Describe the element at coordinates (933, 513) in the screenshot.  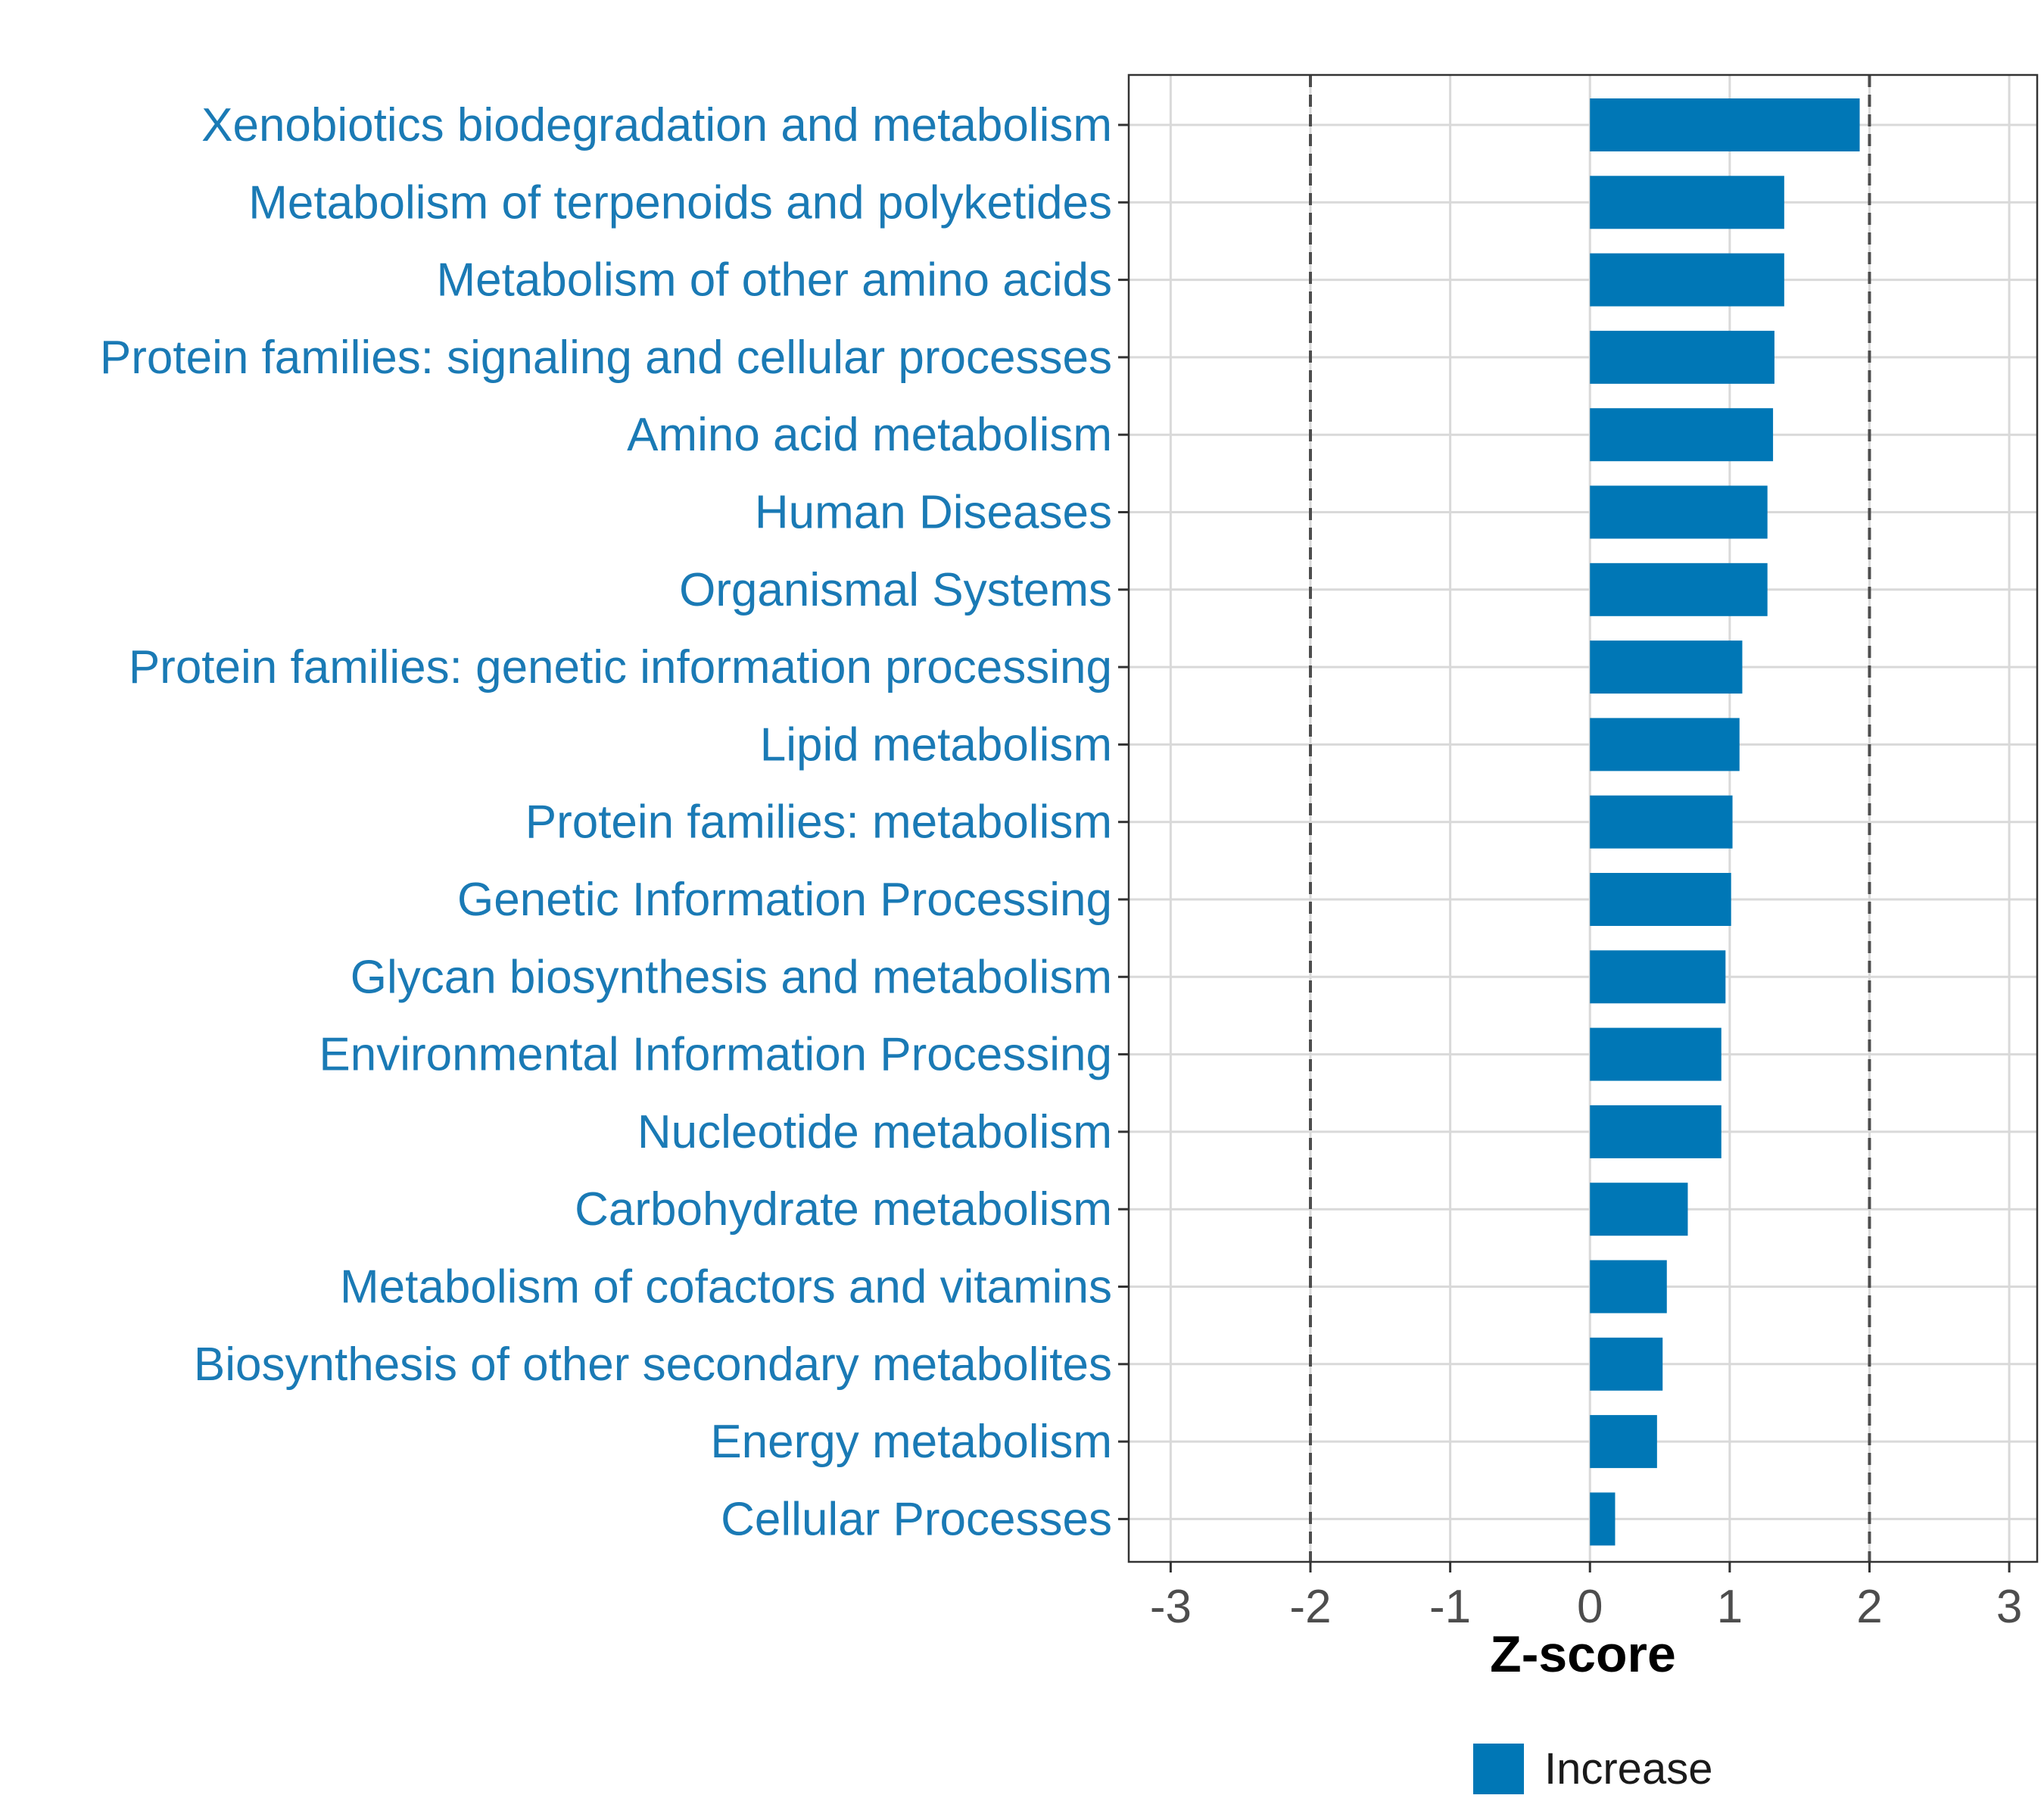
I see `category-label-5: Human Diseases` at that location.